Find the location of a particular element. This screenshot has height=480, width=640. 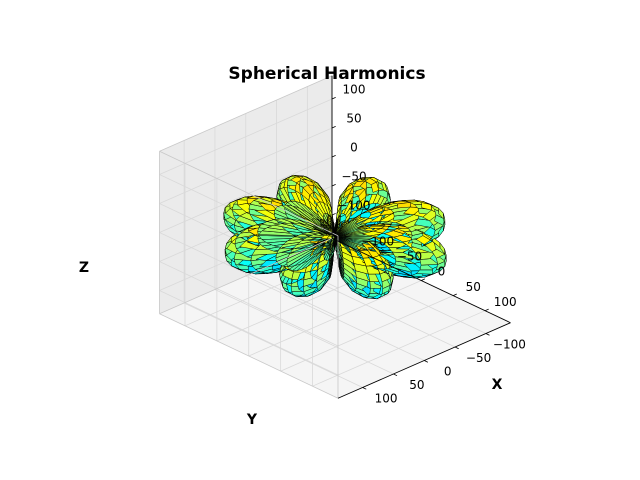

z-axis-label: Z is located at coordinates (84, 268).